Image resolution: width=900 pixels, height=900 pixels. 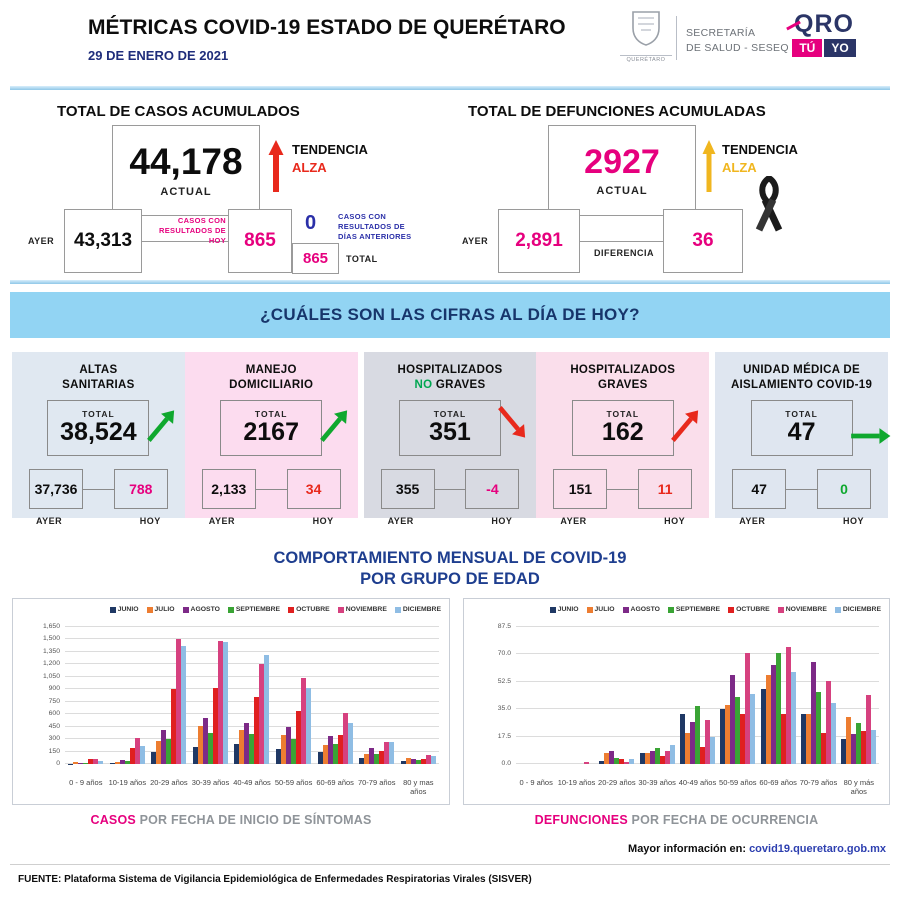 What do you see at coordinates (817, 849) in the screenshot?
I see `more-info-link: covid19.queretaro.gob.mx` at bounding box center [817, 849].